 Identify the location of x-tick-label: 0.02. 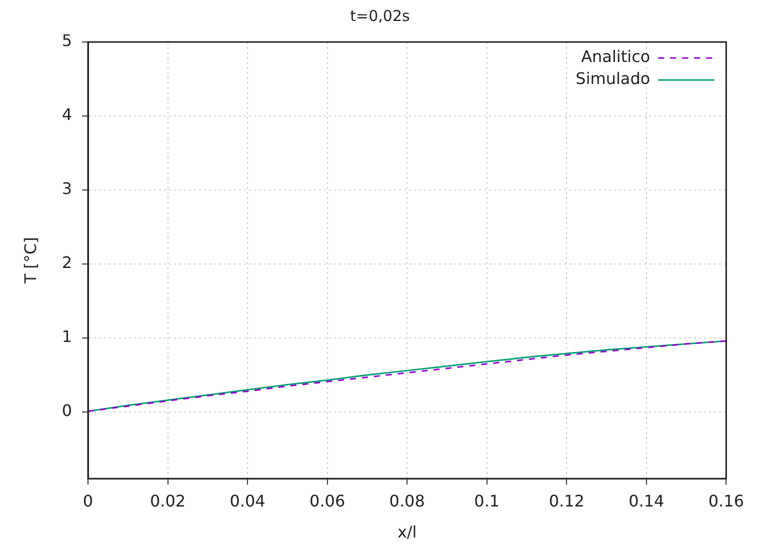
(168, 500).